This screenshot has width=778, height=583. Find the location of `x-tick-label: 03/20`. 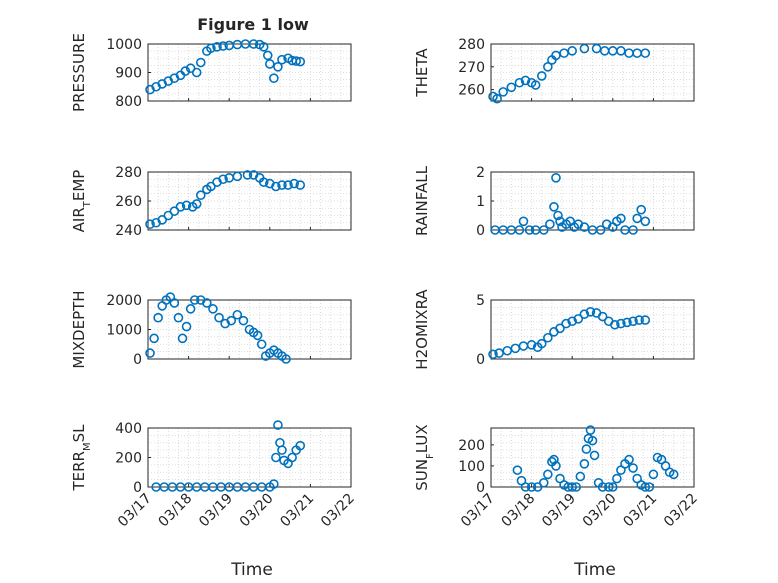

x-tick-label: 03/20 is located at coordinates (600, 511).